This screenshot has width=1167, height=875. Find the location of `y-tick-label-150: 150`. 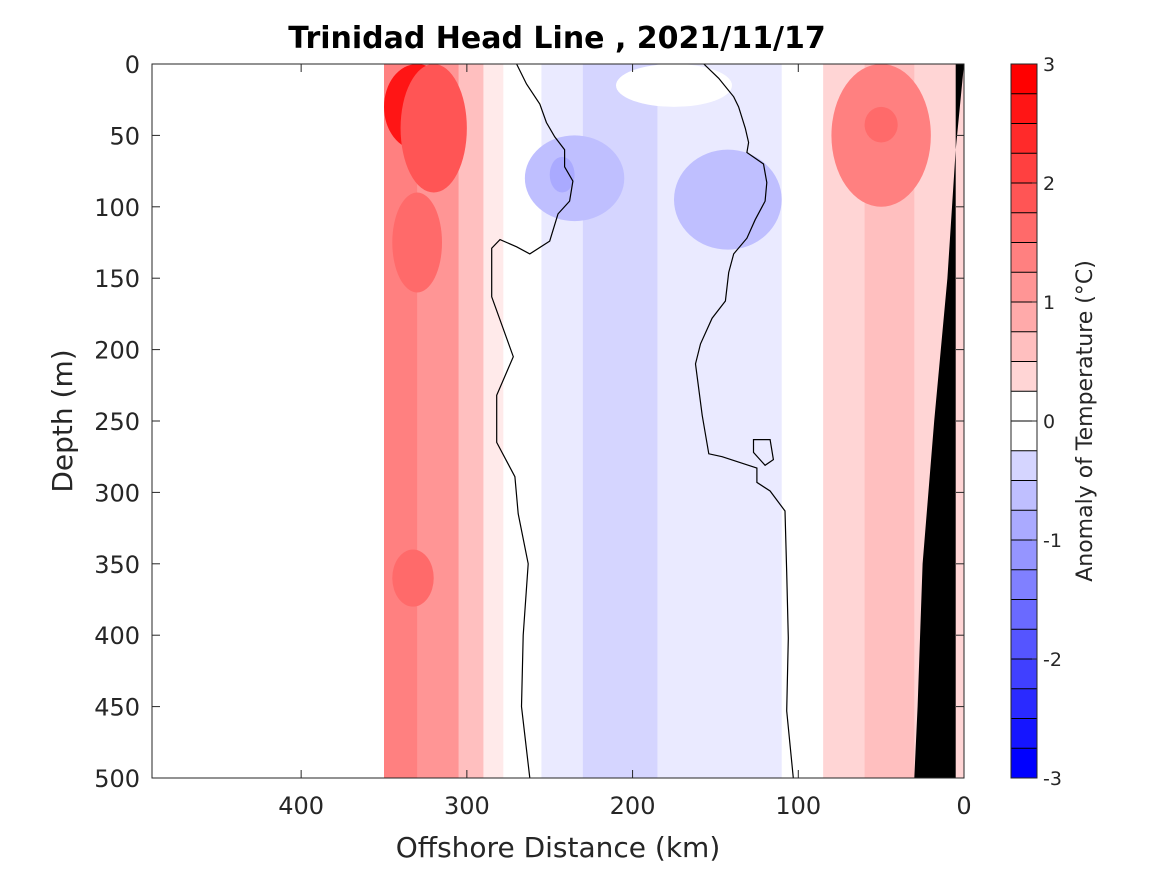

y-tick-label-150: 150 is located at coordinates (117, 279).